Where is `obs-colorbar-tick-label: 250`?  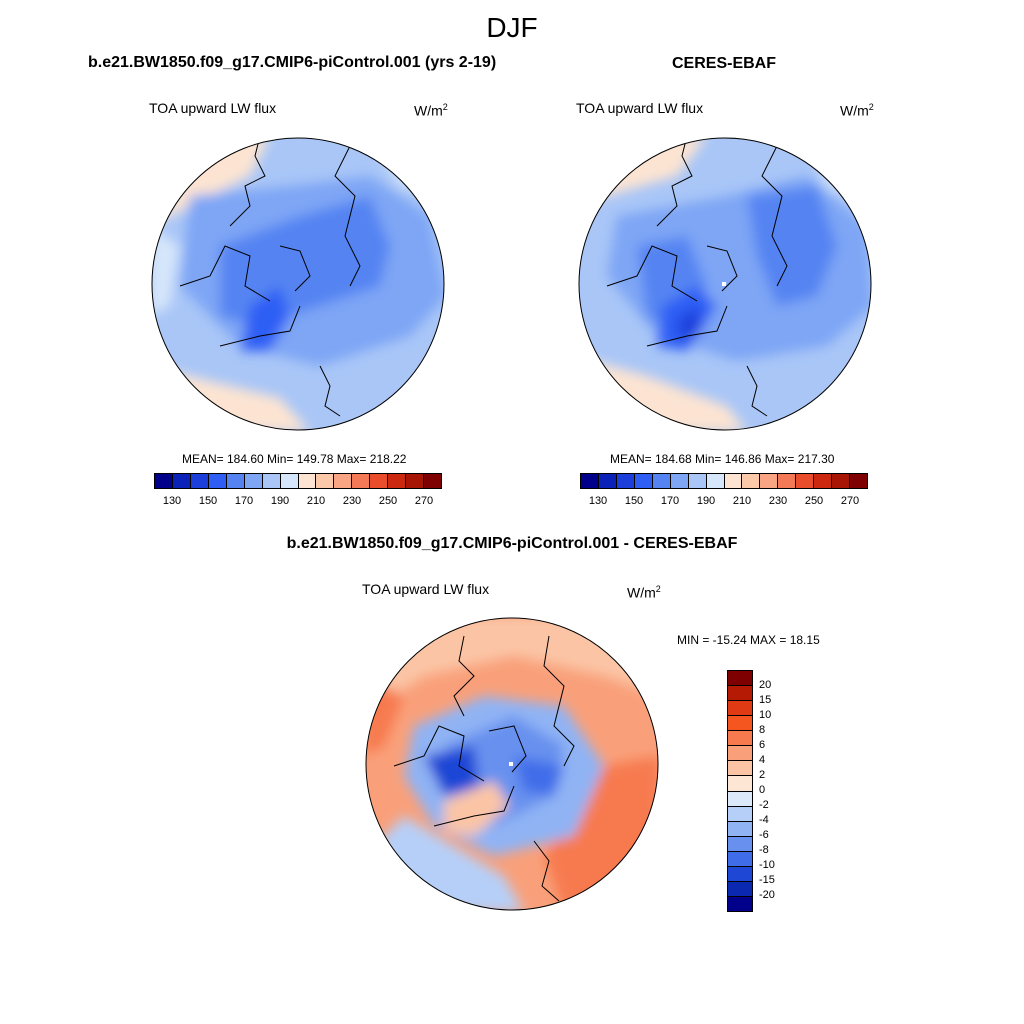 obs-colorbar-tick-label: 250 is located at coordinates (814, 501).